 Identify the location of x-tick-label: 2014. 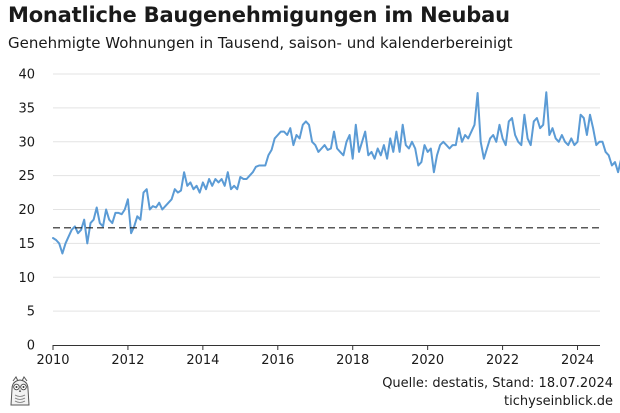
(202, 360).